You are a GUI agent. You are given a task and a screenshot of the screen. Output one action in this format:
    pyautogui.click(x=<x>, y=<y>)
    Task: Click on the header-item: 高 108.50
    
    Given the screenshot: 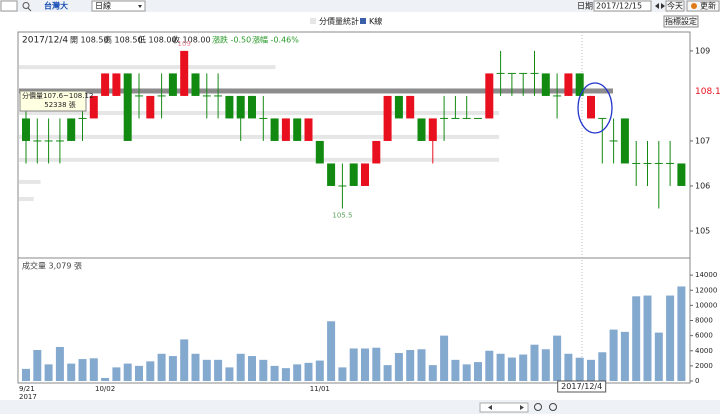 What is the action you would take?
    pyautogui.click(x=123, y=40)
    